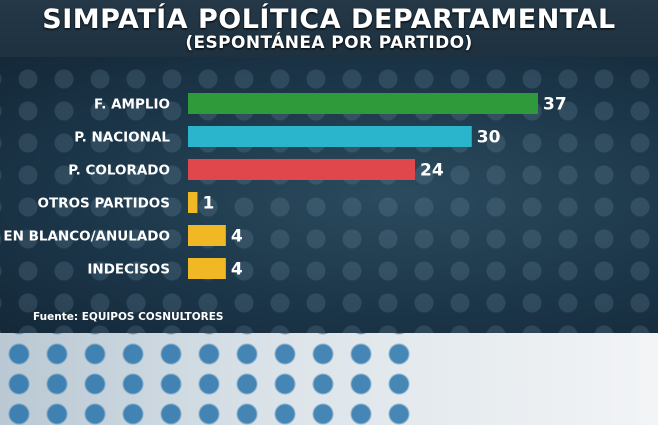  What do you see at coordinates (132, 105) in the screenshot?
I see `category-label-f-amplio: F. AMPLIO` at bounding box center [132, 105].